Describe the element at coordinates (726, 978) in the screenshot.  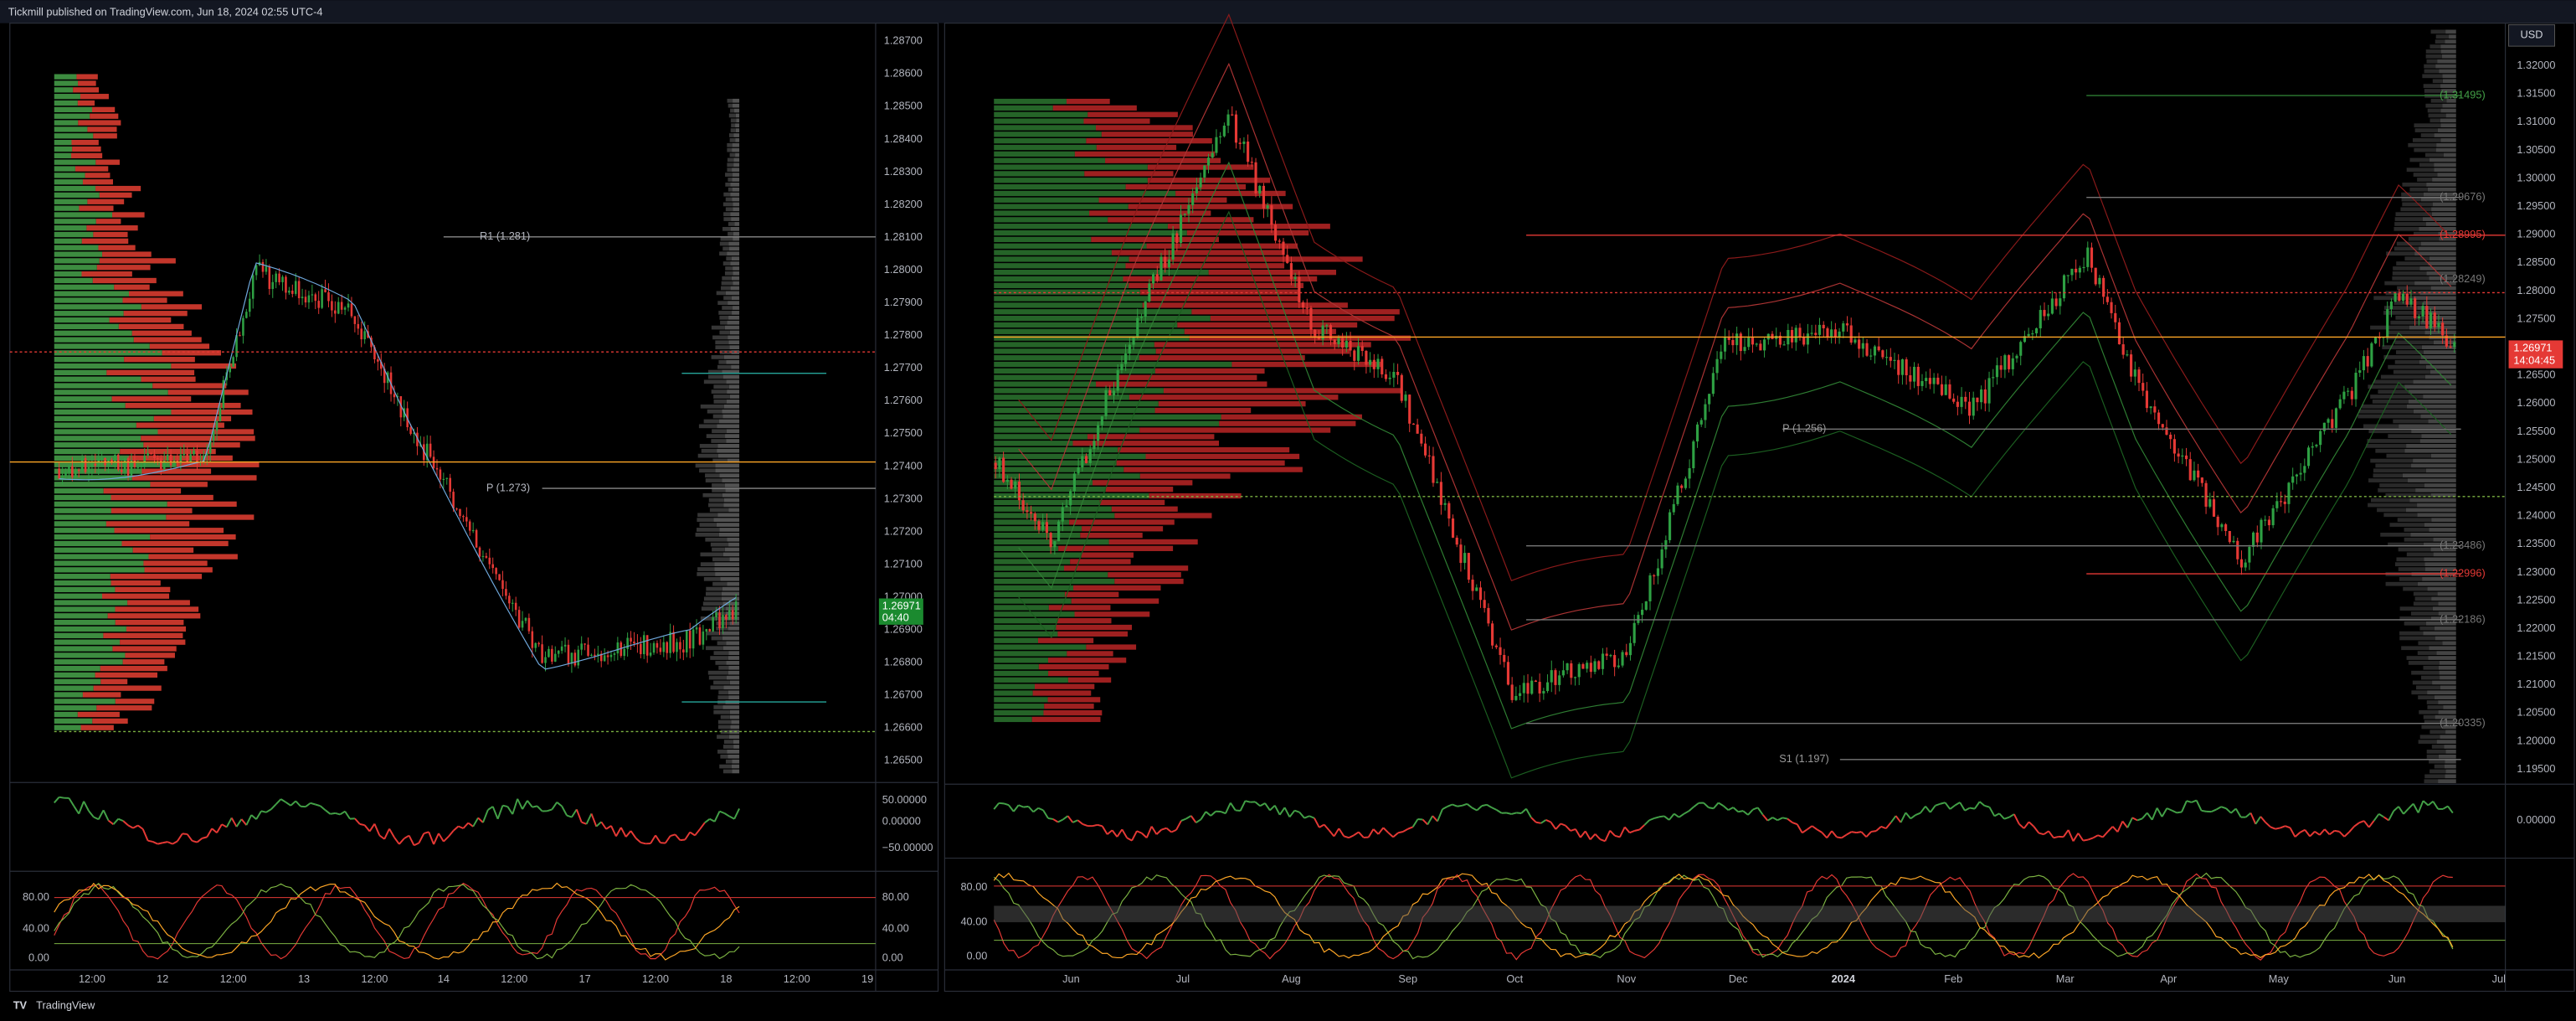
I see `label: 18` at that location.